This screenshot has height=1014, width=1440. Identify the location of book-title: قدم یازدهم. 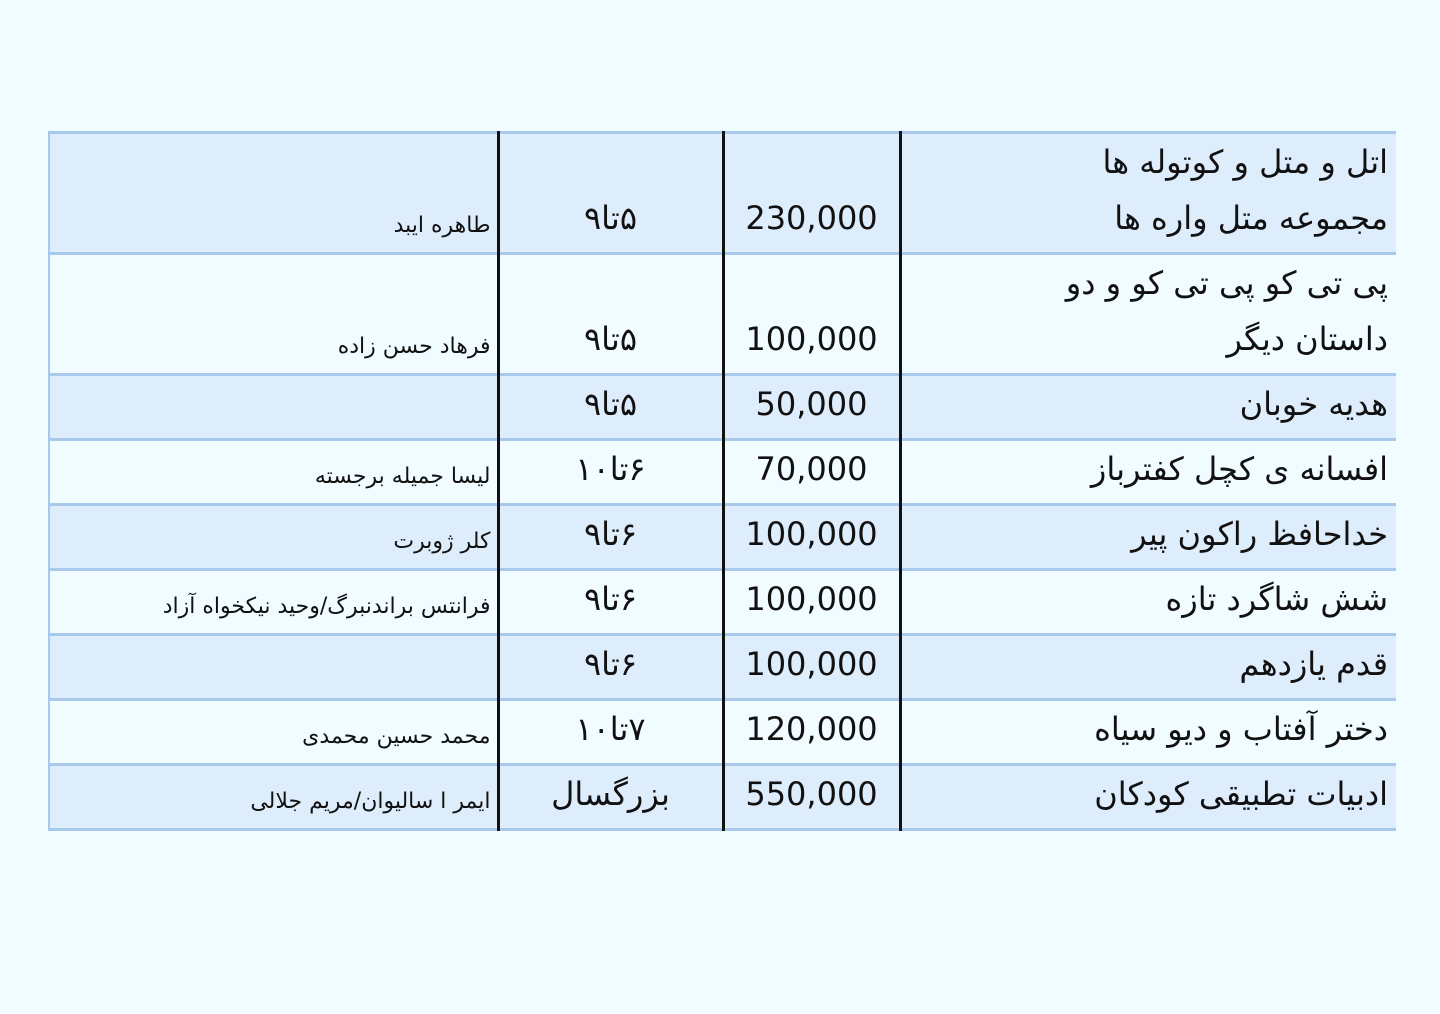
(1147, 667).